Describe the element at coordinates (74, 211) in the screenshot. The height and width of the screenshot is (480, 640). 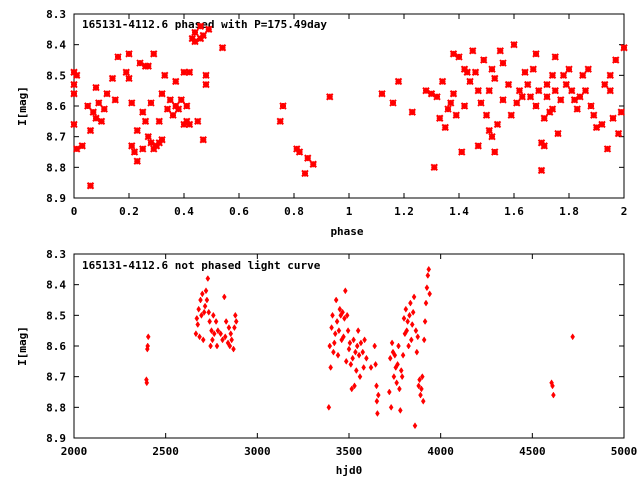
I see `x-tick-label: 0` at that location.